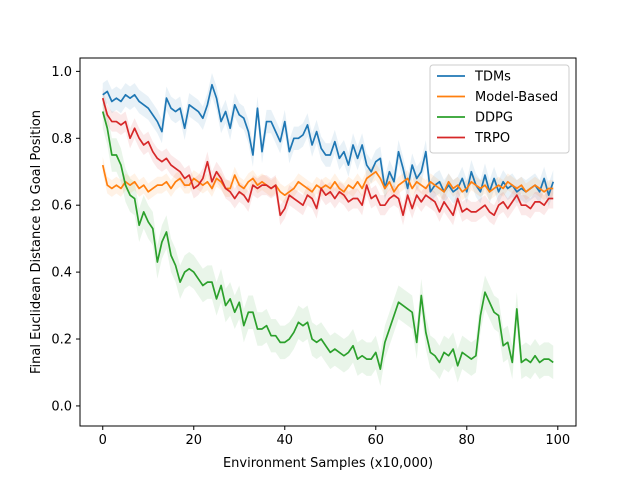 Image resolution: width=640 pixels, height=480 pixels. Describe the element at coordinates (492, 77) in the screenshot. I see `legend-label-tdms: TDMs` at that location.